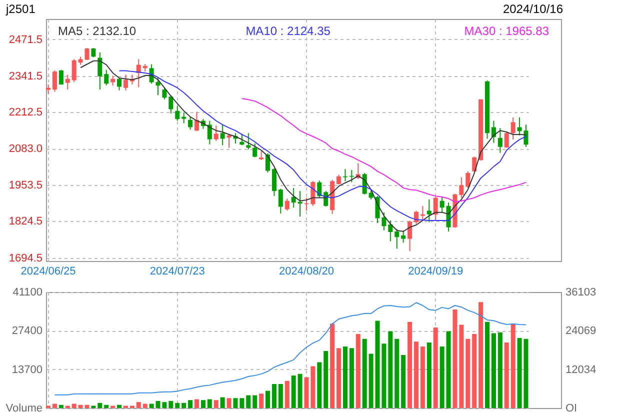 The width and height of the screenshot is (620, 420). What do you see at coordinates (581, 331) in the screenshot?
I see `y2-tick-label: 24069` at bounding box center [581, 331].